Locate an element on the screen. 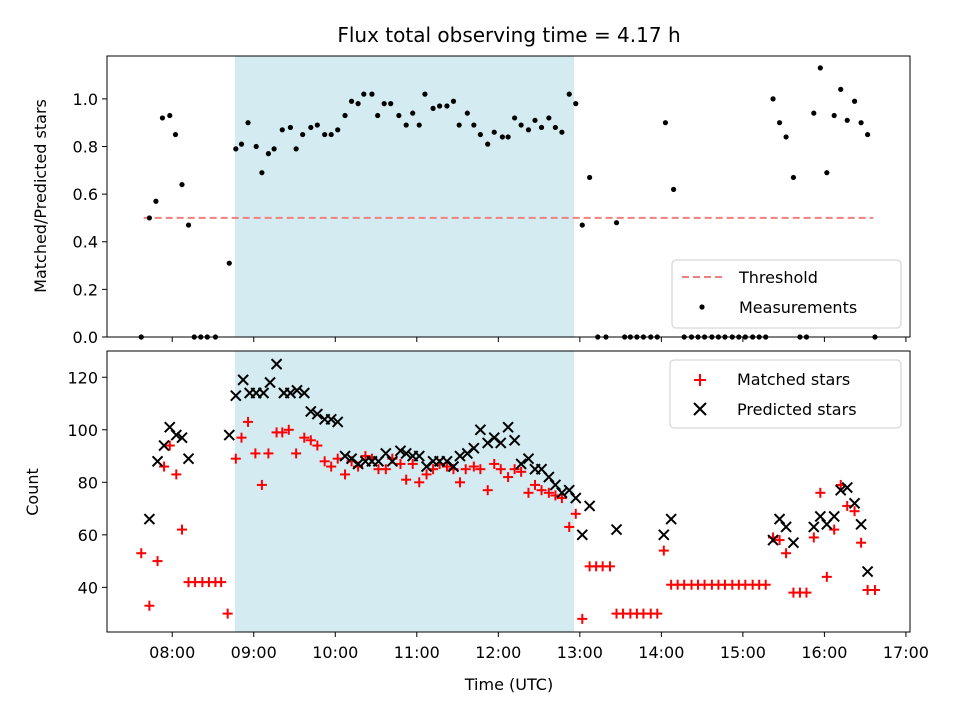 The width and height of the screenshot is (960, 720). bottom-y-tick-label: 80 is located at coordinates (88, 482).